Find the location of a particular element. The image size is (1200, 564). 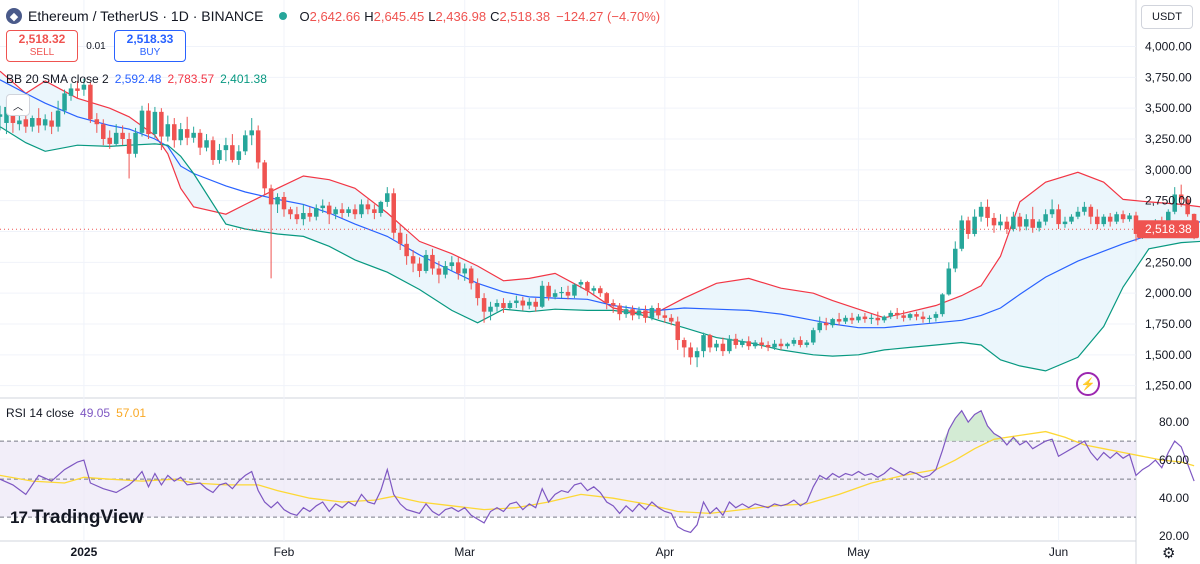

rsi-tick-label: 80.00 is located at coordinates (1174, 422).